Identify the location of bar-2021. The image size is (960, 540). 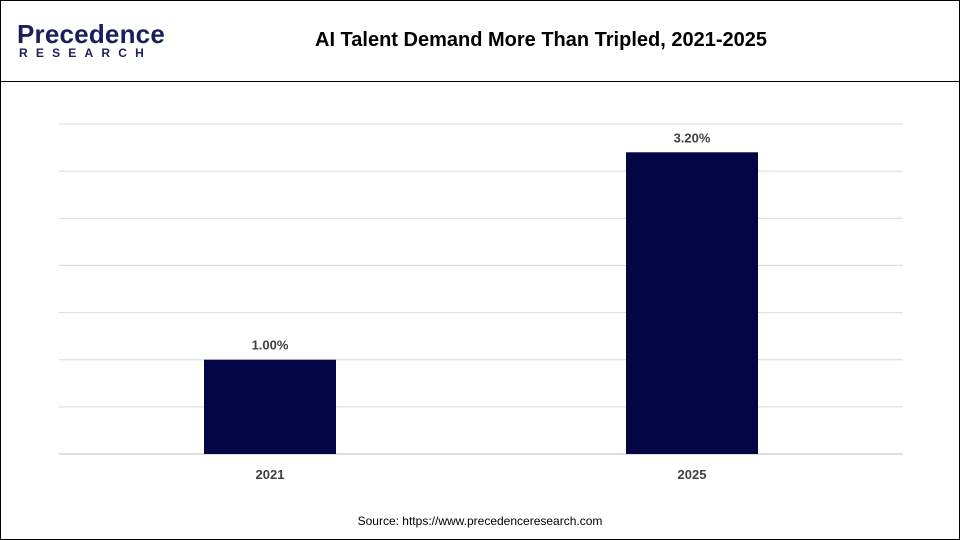
(270, 406).